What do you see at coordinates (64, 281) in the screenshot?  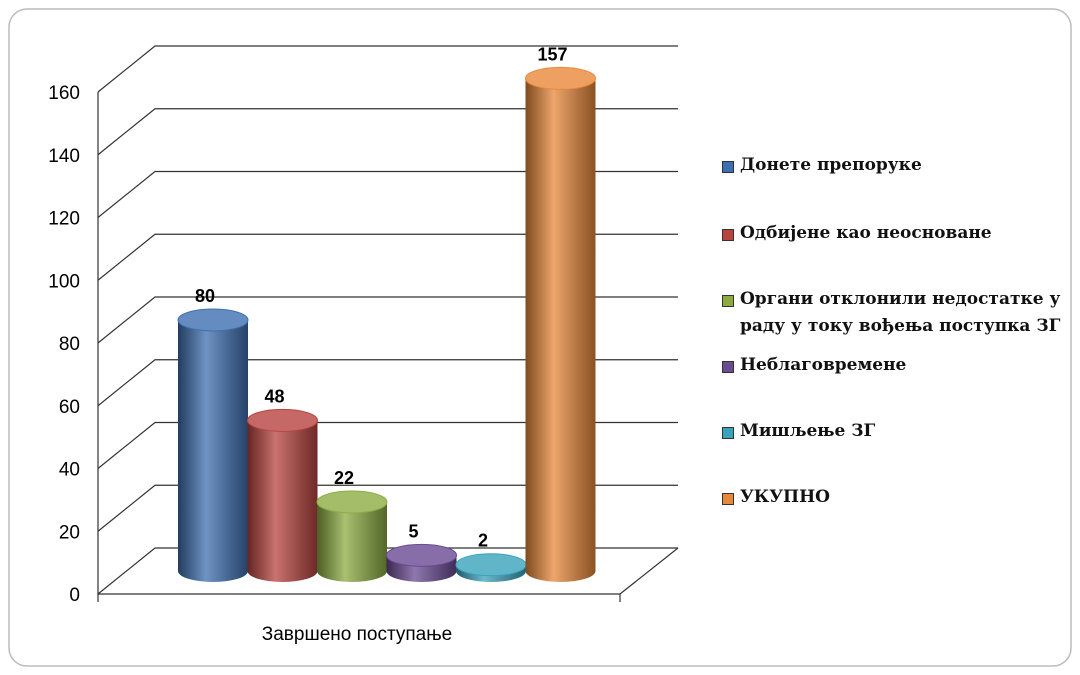 I see `y-tick-label: 100` at bounding box center [64, 281].